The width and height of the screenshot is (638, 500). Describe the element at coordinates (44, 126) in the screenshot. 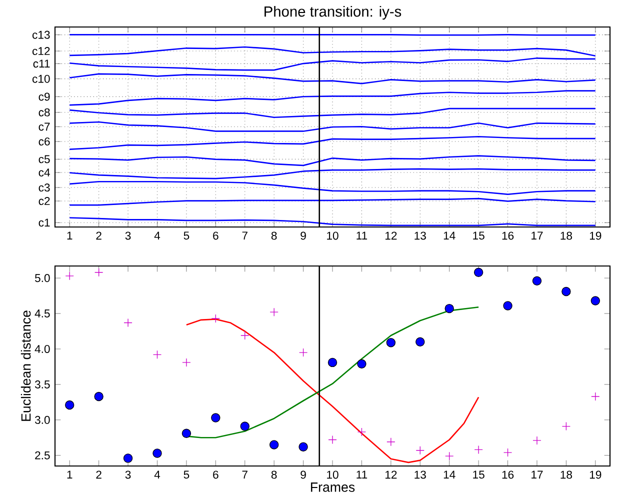

I see `series-label: c7` at that location.